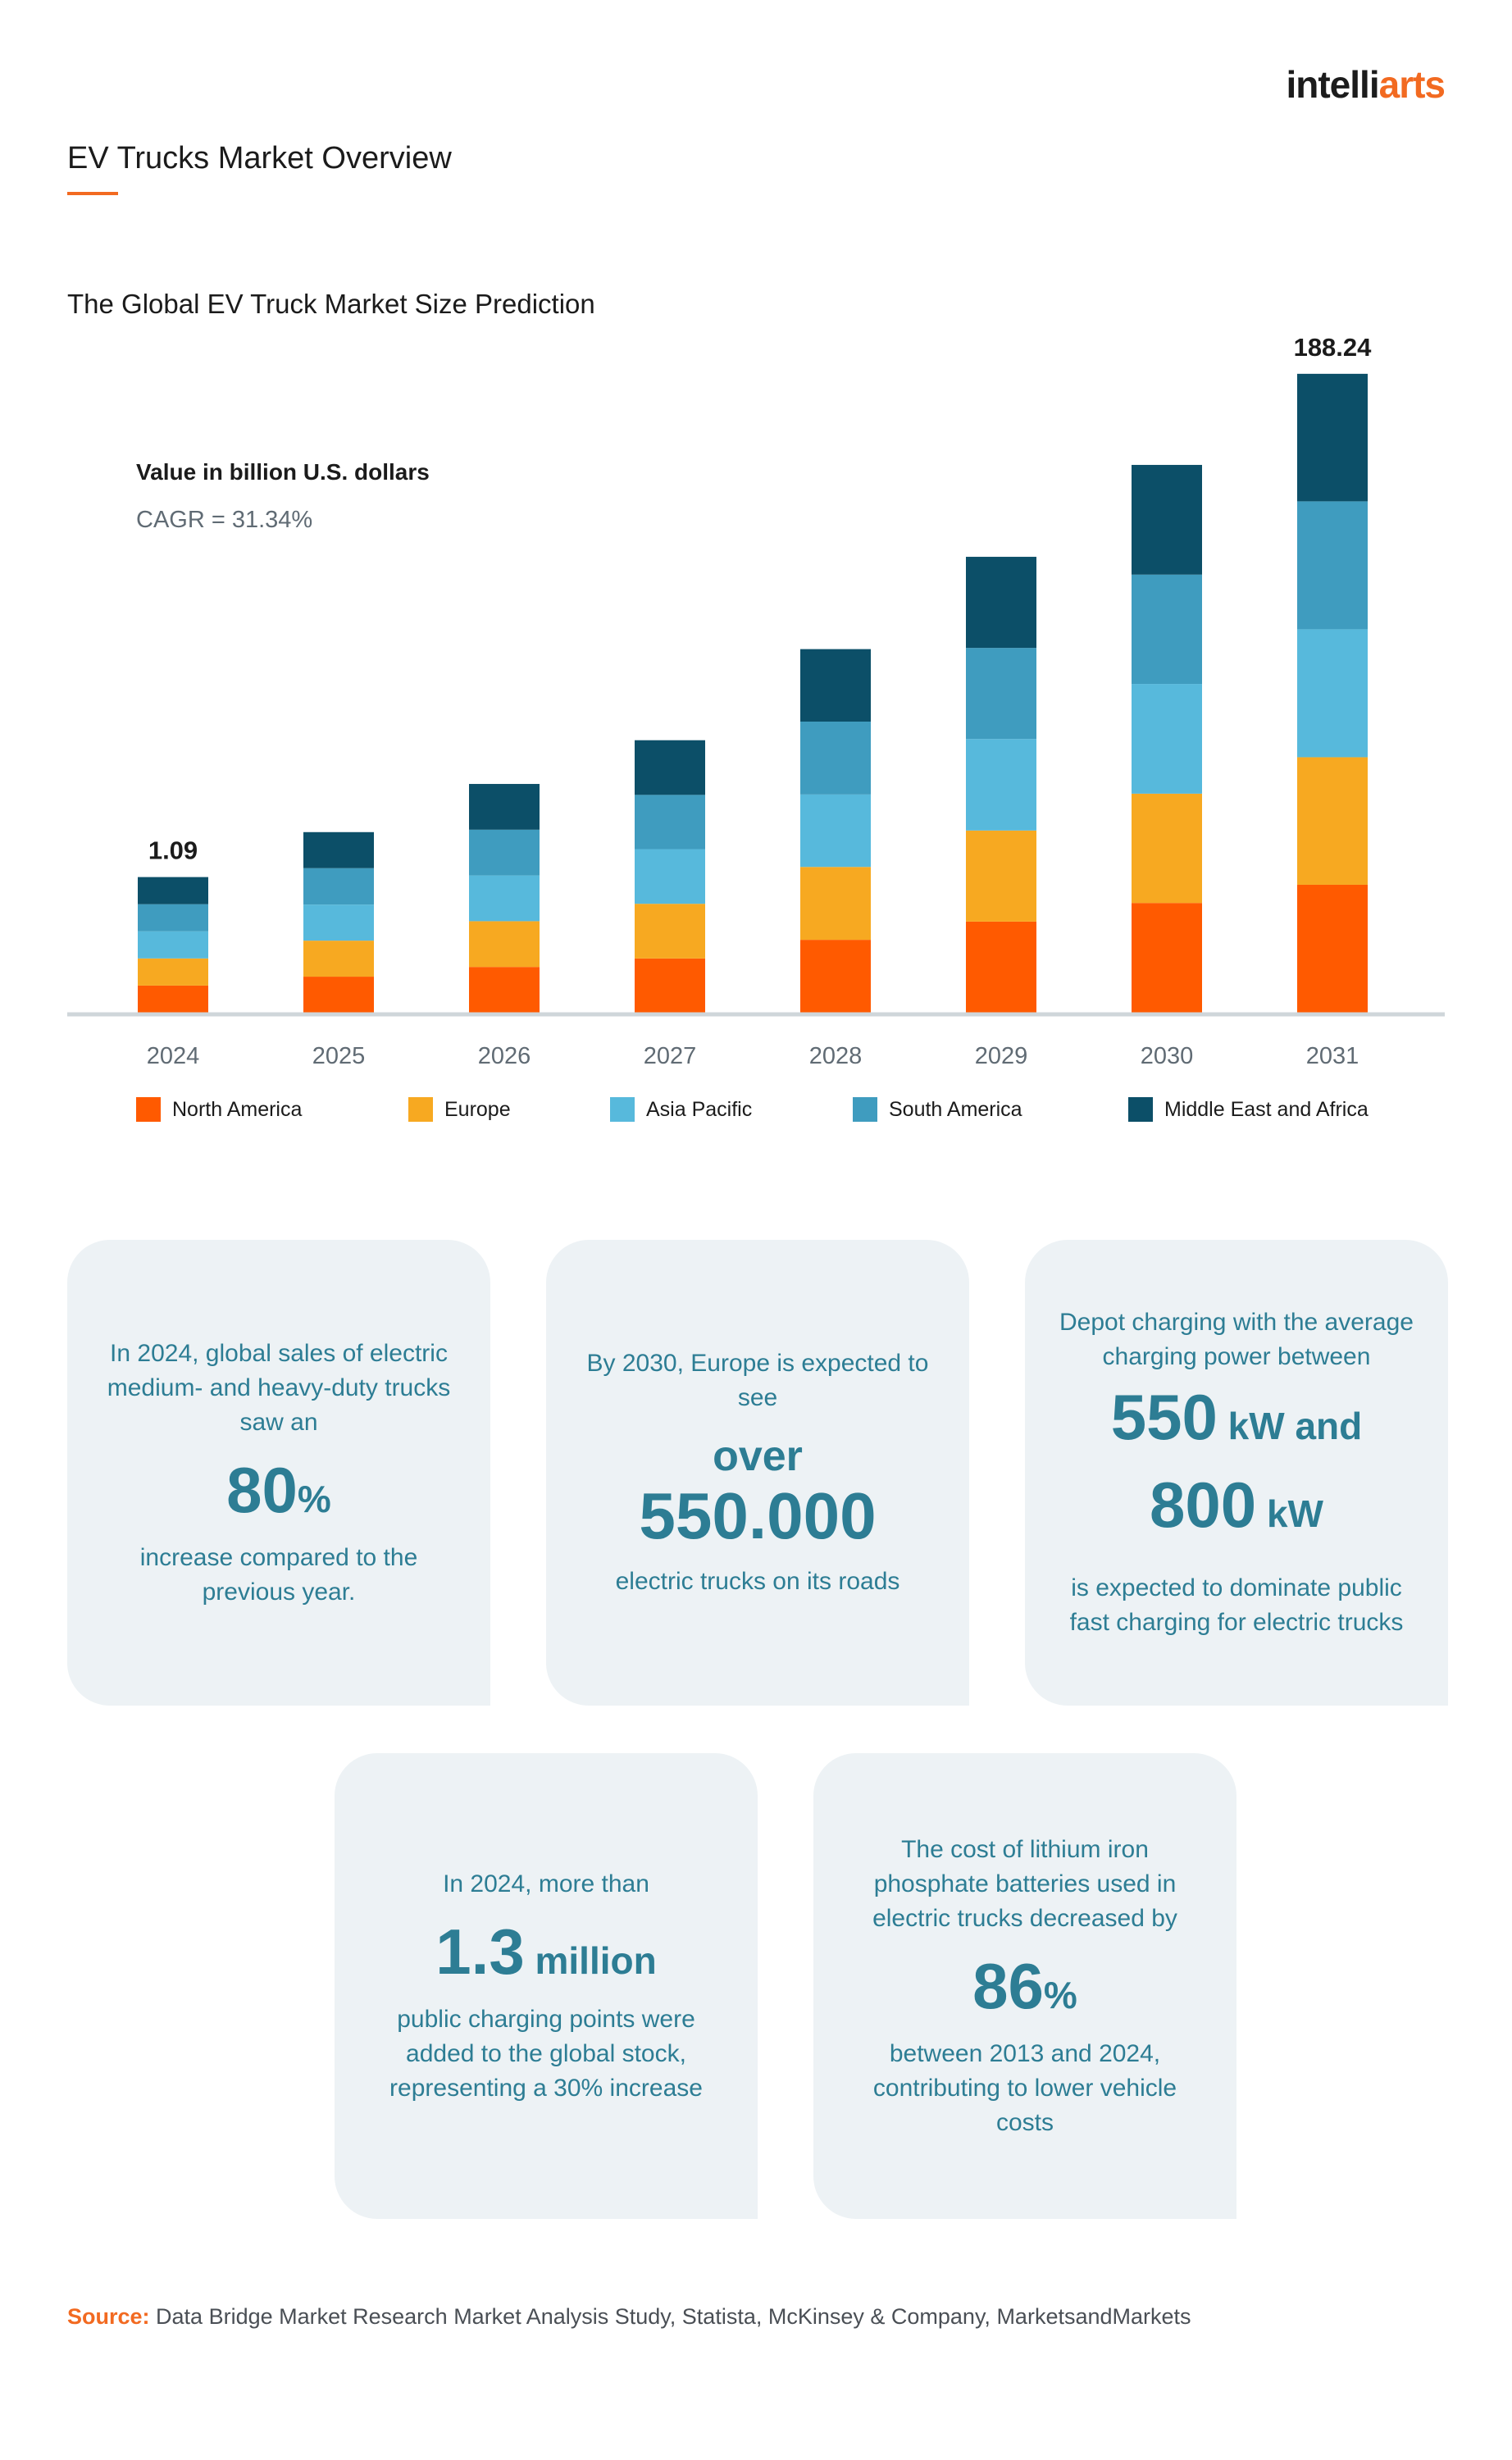 The image size is (1512, 2460). What do you see at coordinates (1290, 1426) in the screenshot?
I see `card-stat-unit-1: kW and` at bounding box center [1290, 1426].